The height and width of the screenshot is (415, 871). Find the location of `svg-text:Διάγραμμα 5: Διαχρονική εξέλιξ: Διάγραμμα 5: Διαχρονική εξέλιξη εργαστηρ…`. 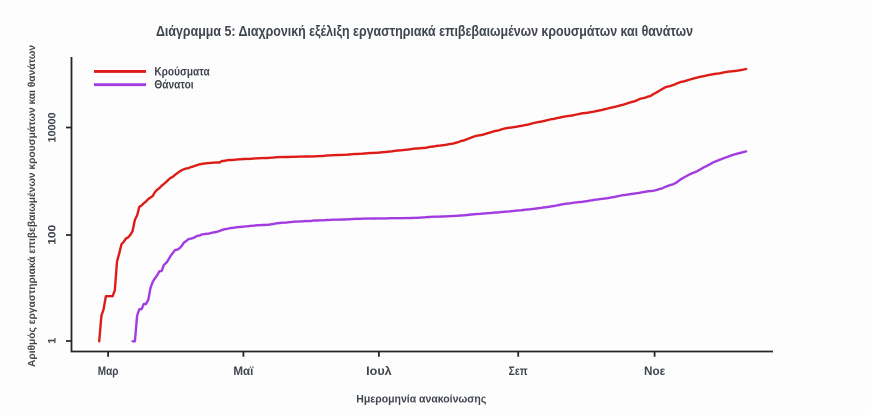

svg-text:Διάγραμμα 5: Διαχρονική εξέλιξ: Διάγραμμα 5: Διαχρονική εξέλιξη εργαστηρ… is located at coordinates (424, 31).